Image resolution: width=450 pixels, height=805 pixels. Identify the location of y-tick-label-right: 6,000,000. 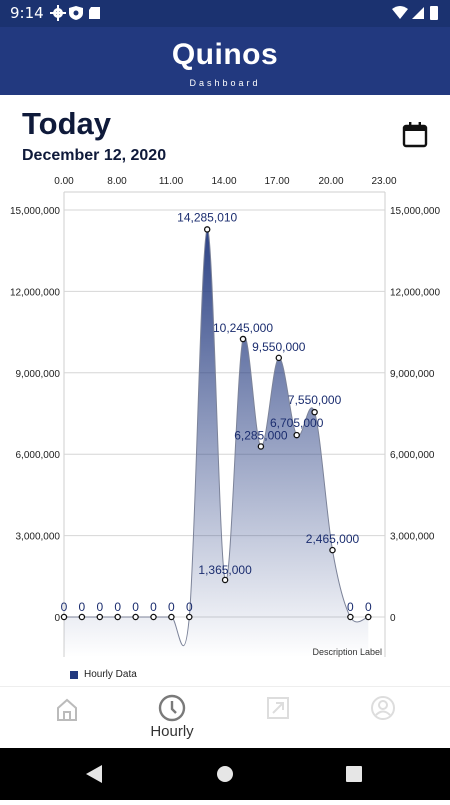
(412, 455).